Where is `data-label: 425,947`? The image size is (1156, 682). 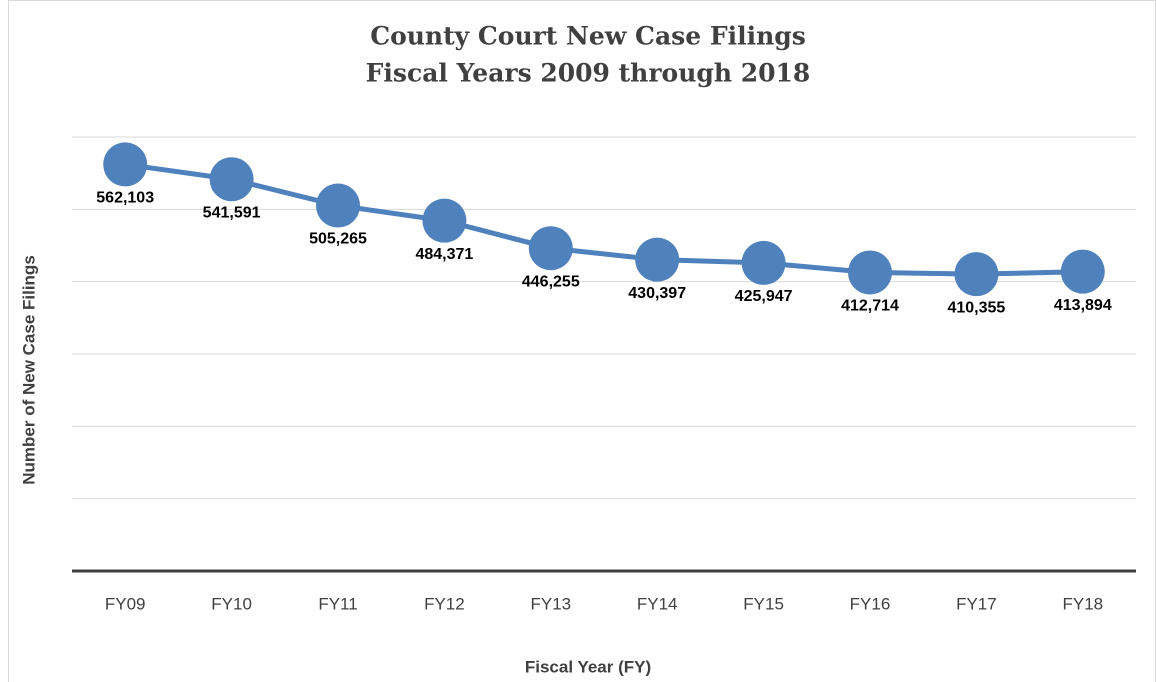 data-label: 425,947 is located at coordinates (764, 296).